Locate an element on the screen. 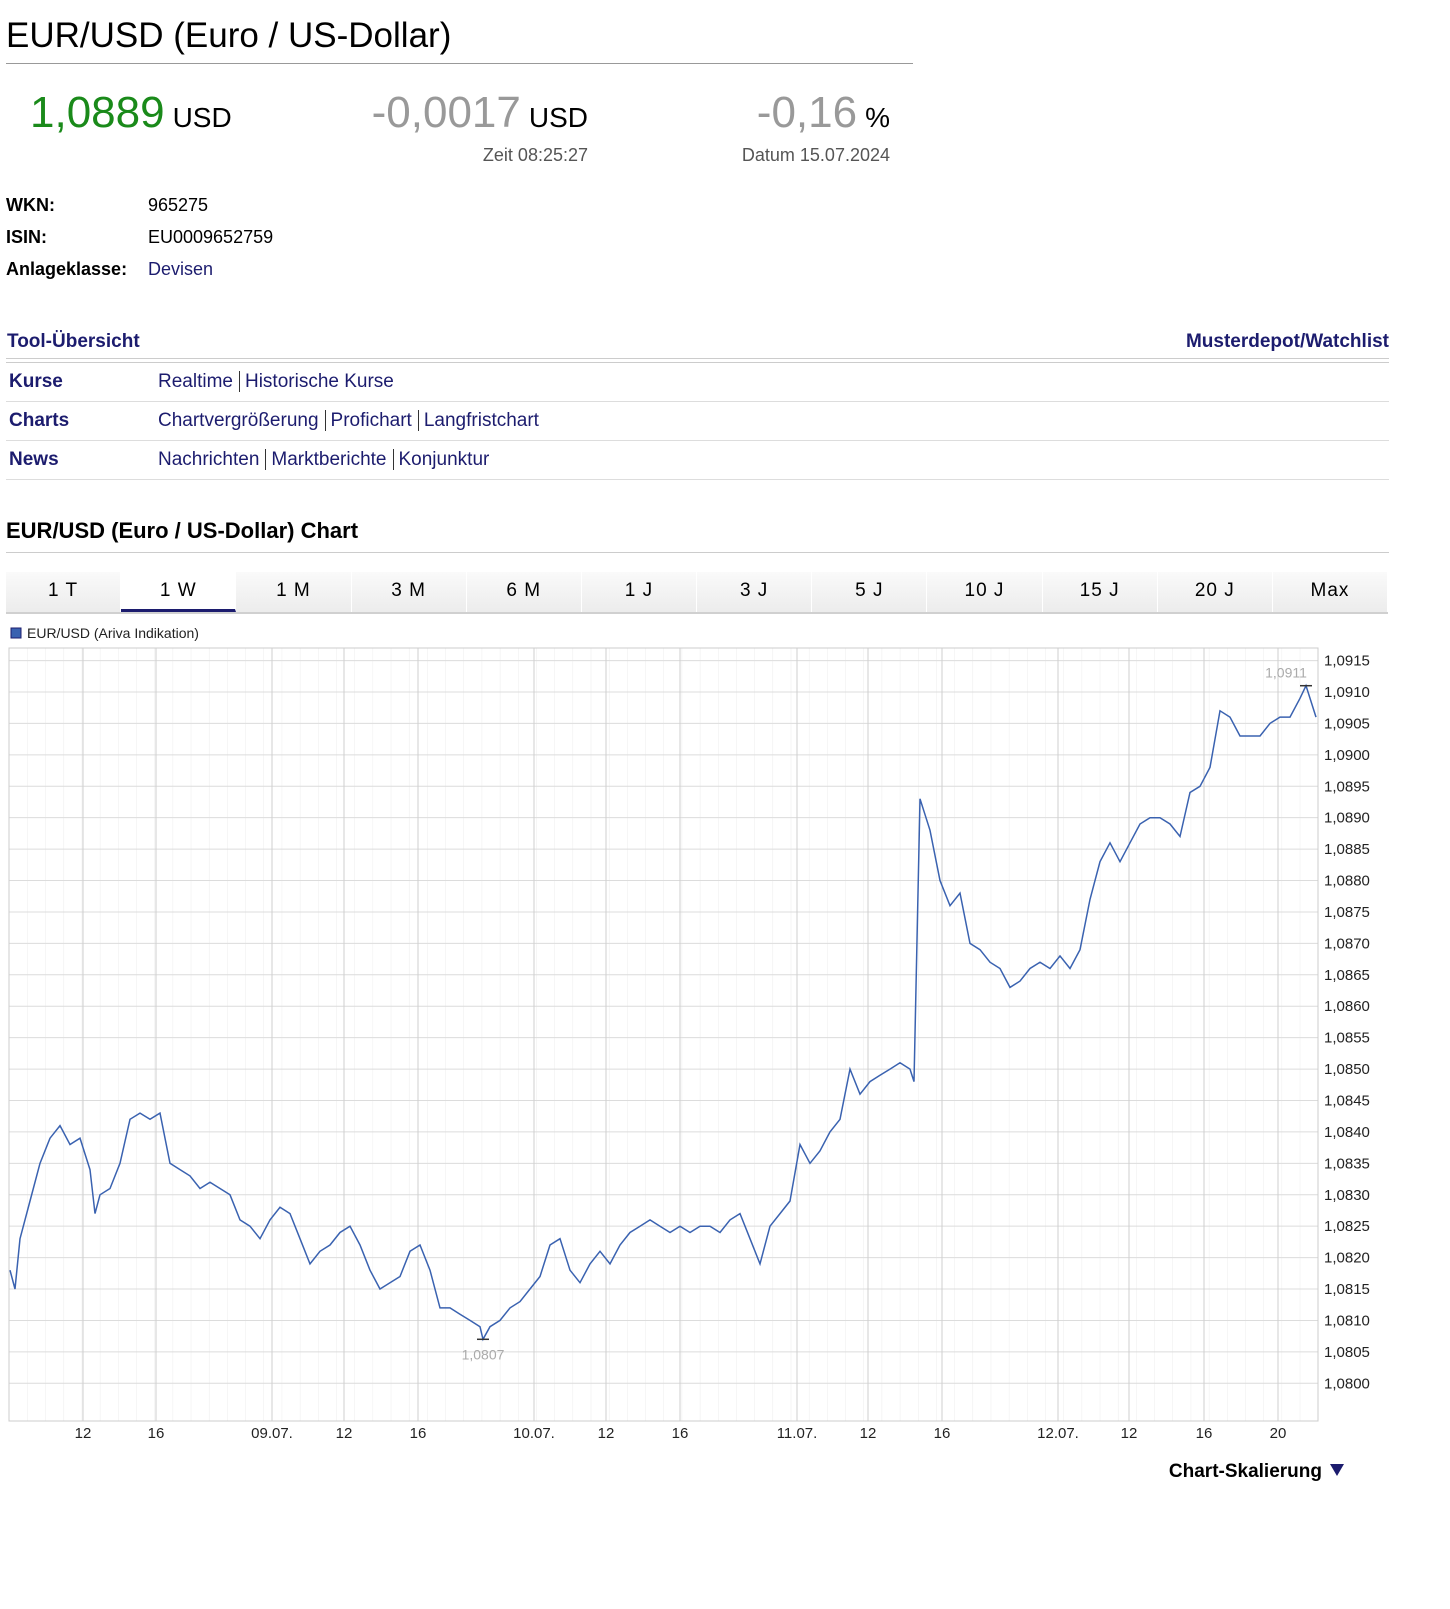 Image resolution: width=1450 pixels, height=1609 pixels. price-value: 1,0889 is located at coordinates (97, 112).